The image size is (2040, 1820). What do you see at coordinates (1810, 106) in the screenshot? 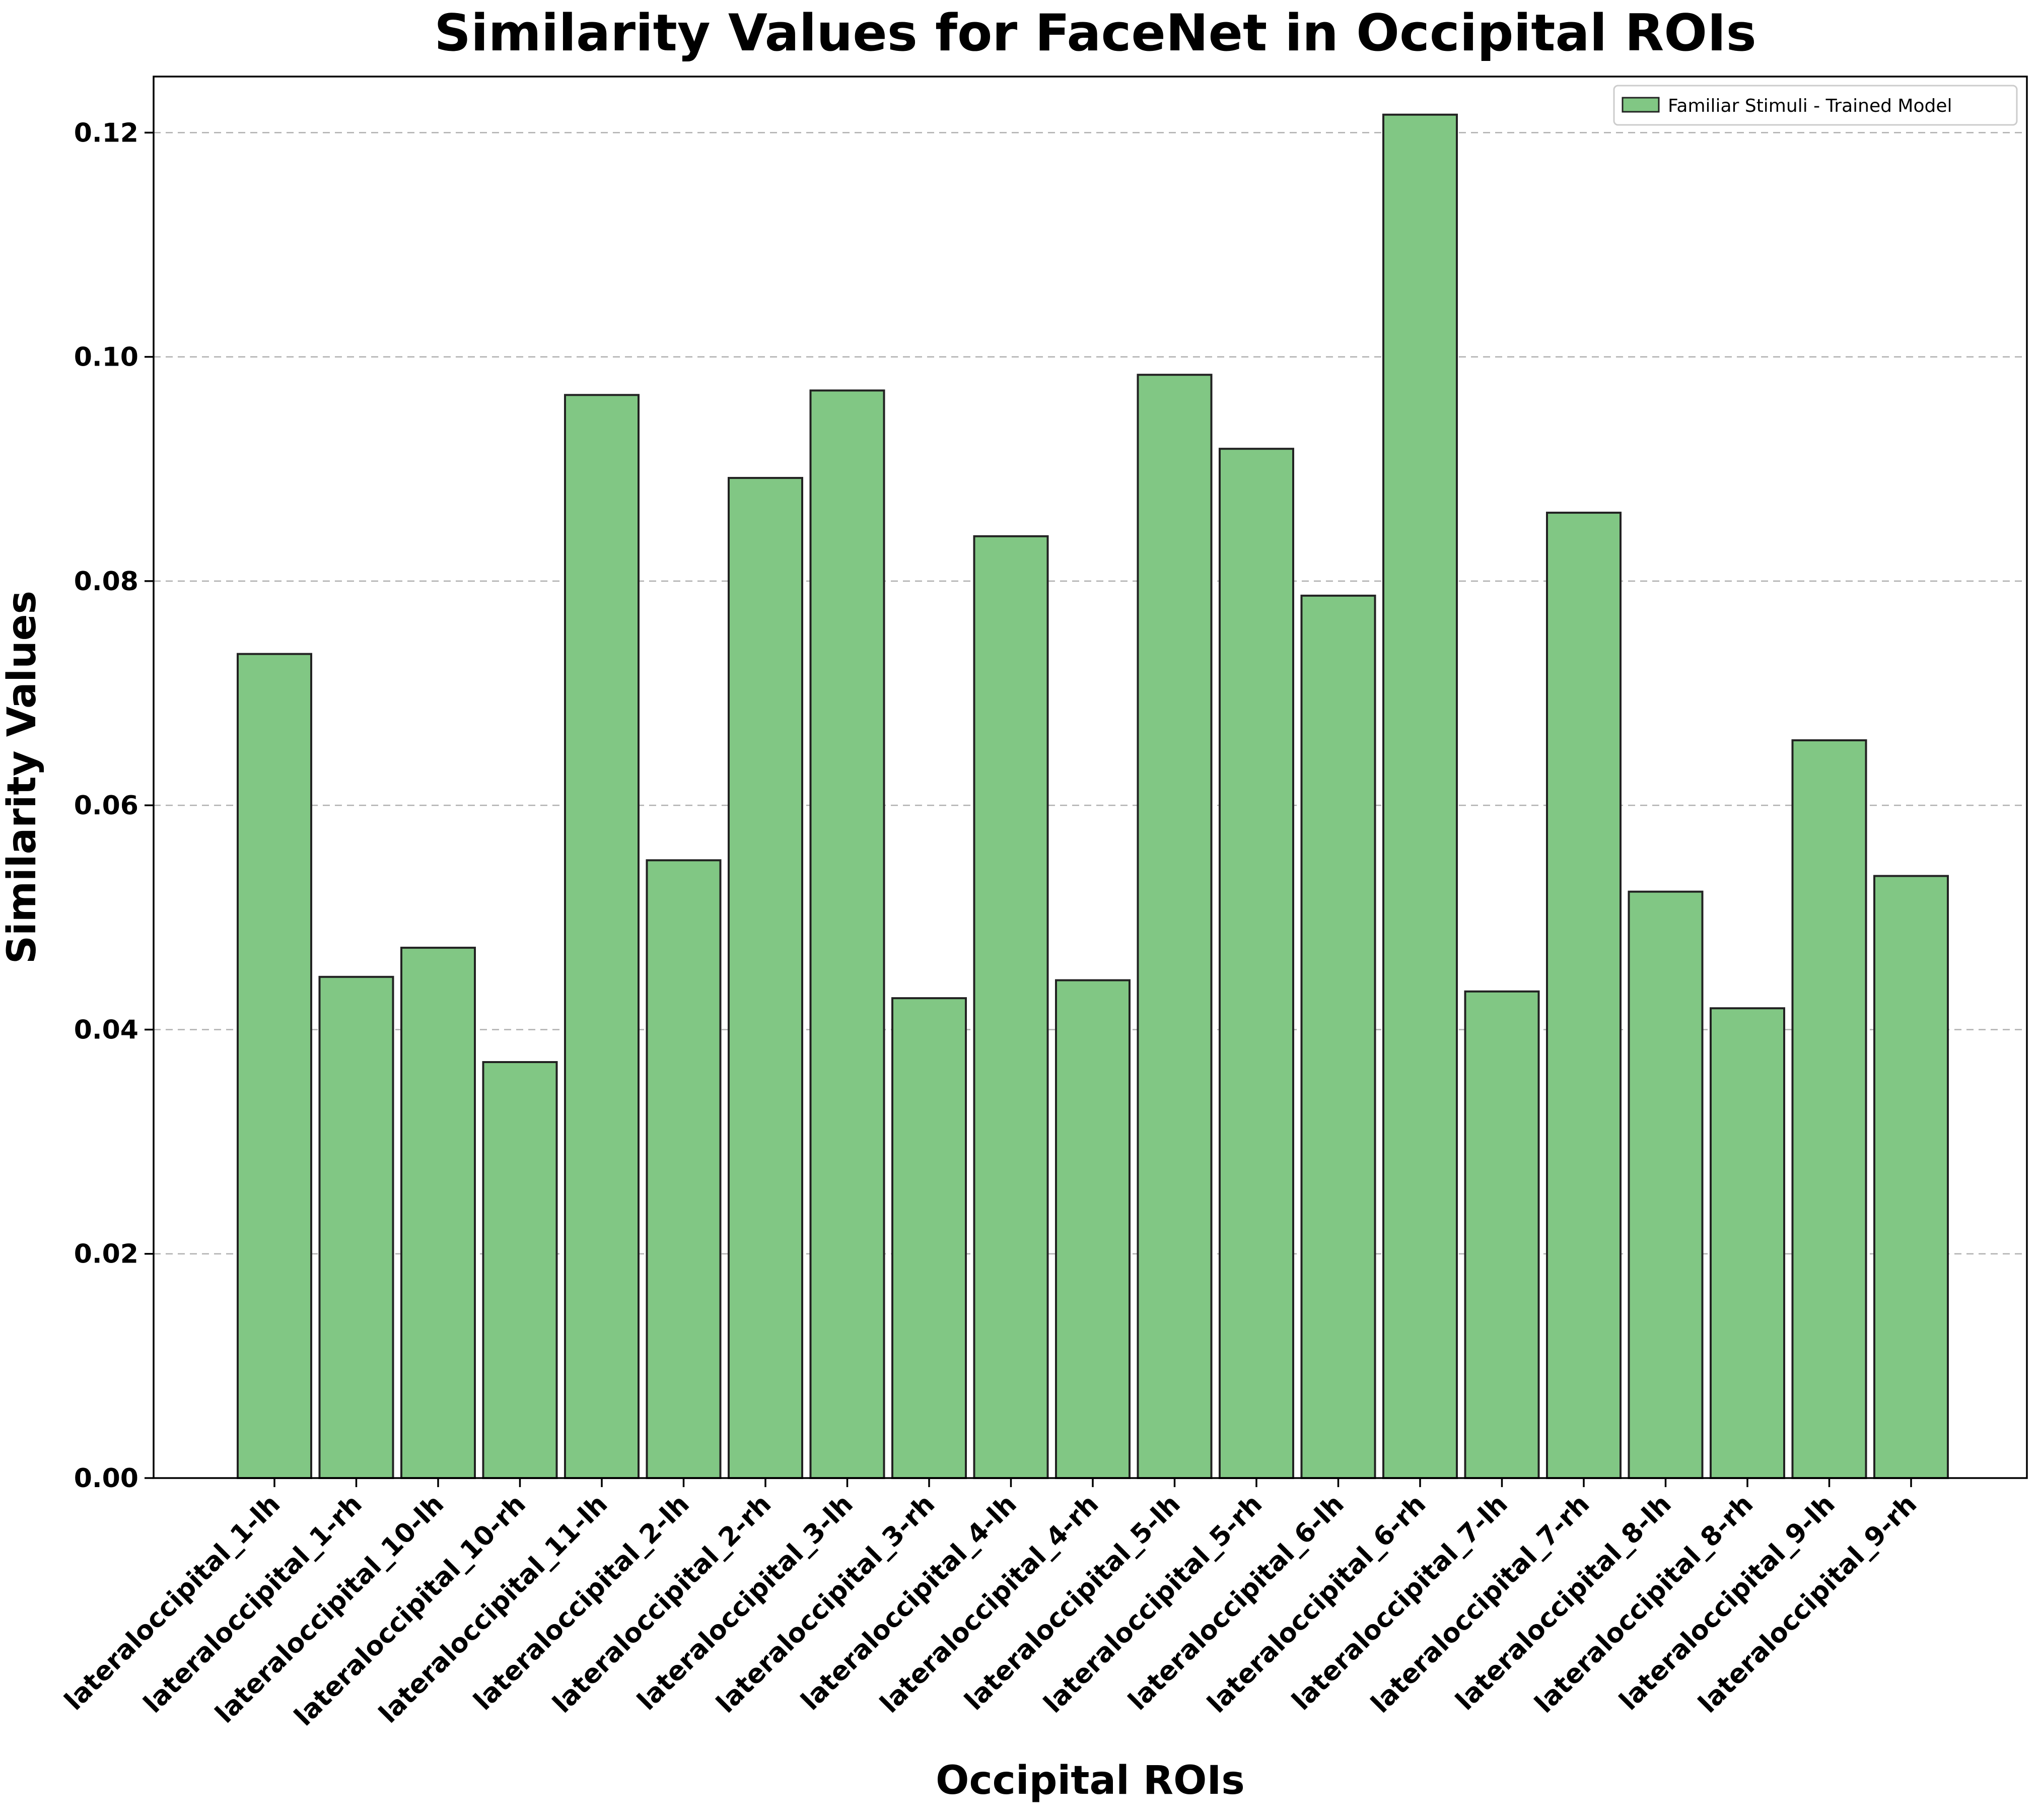
I see `legend-entry-label: Familiar Stimuli - Trained Model` at bounding box center [1810, 106].